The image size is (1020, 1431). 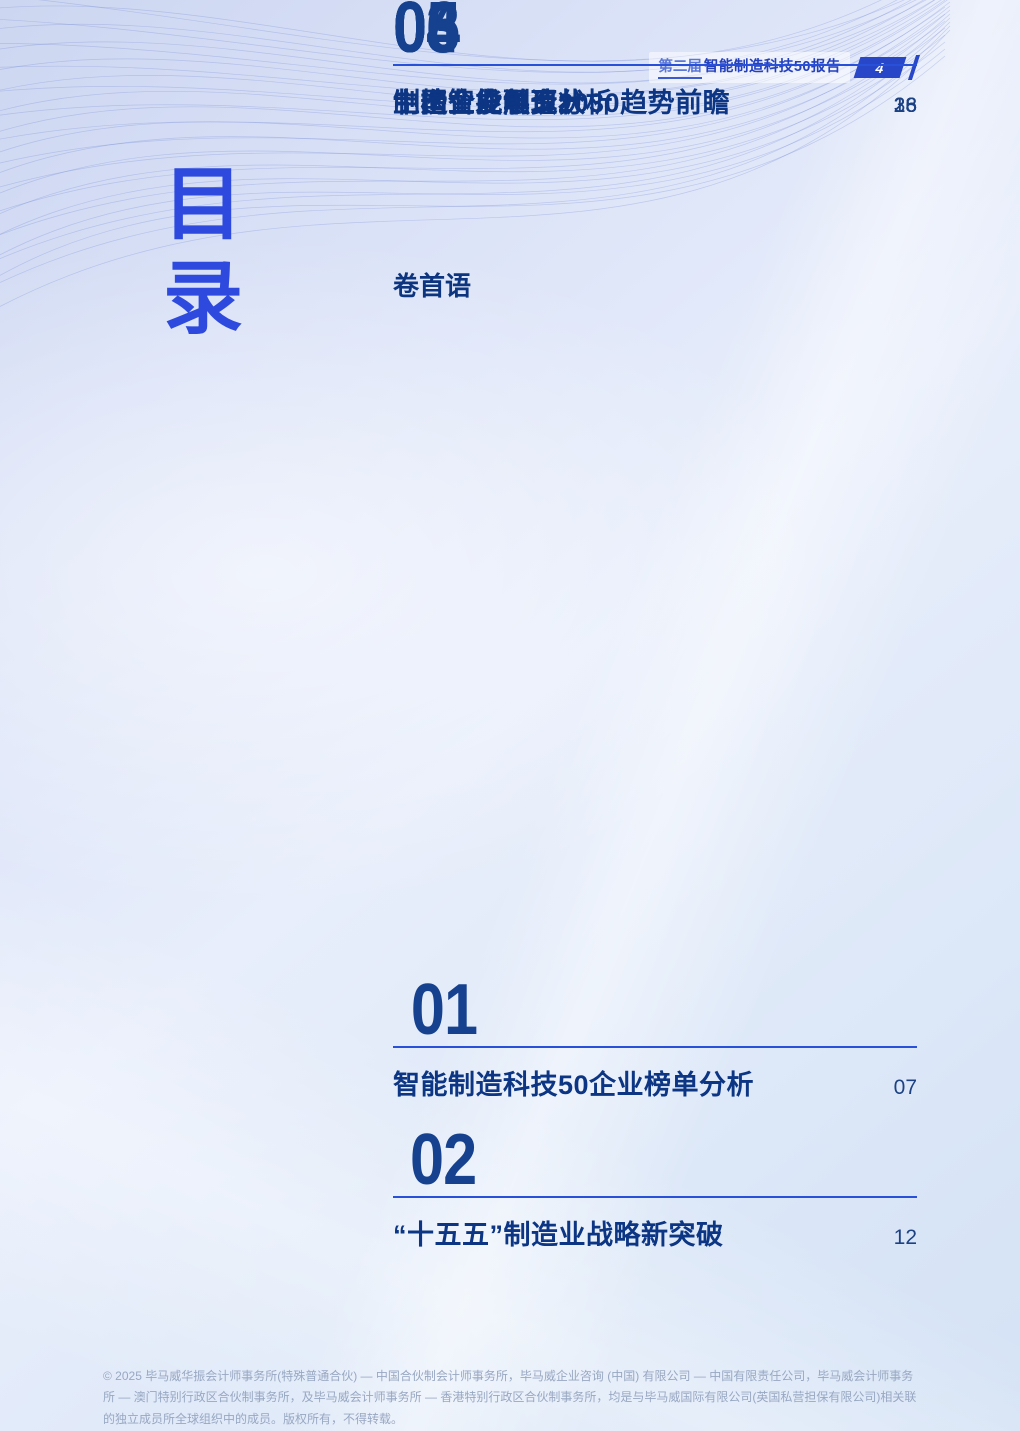 What do you see at coordinates (432, 286) in the screenshot?
I see `foreword-label: 卷首语` at bounding box center [432, 286].